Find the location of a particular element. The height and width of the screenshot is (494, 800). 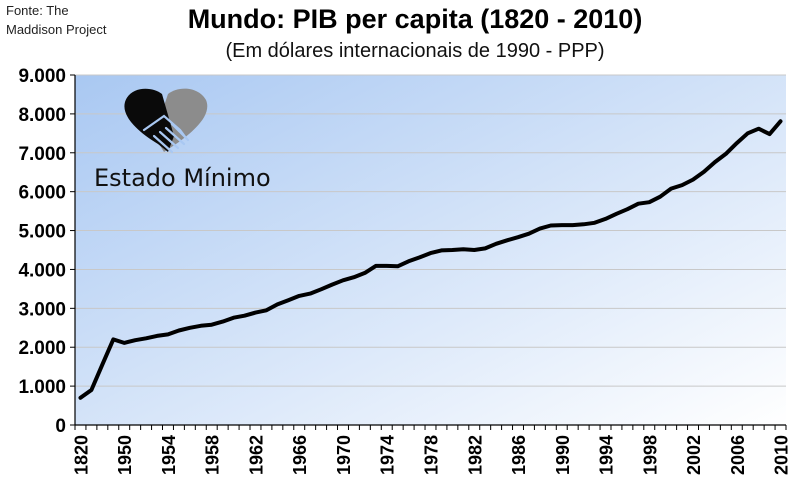

x-tick-label: 1966 is located at coordinates (300, 455).